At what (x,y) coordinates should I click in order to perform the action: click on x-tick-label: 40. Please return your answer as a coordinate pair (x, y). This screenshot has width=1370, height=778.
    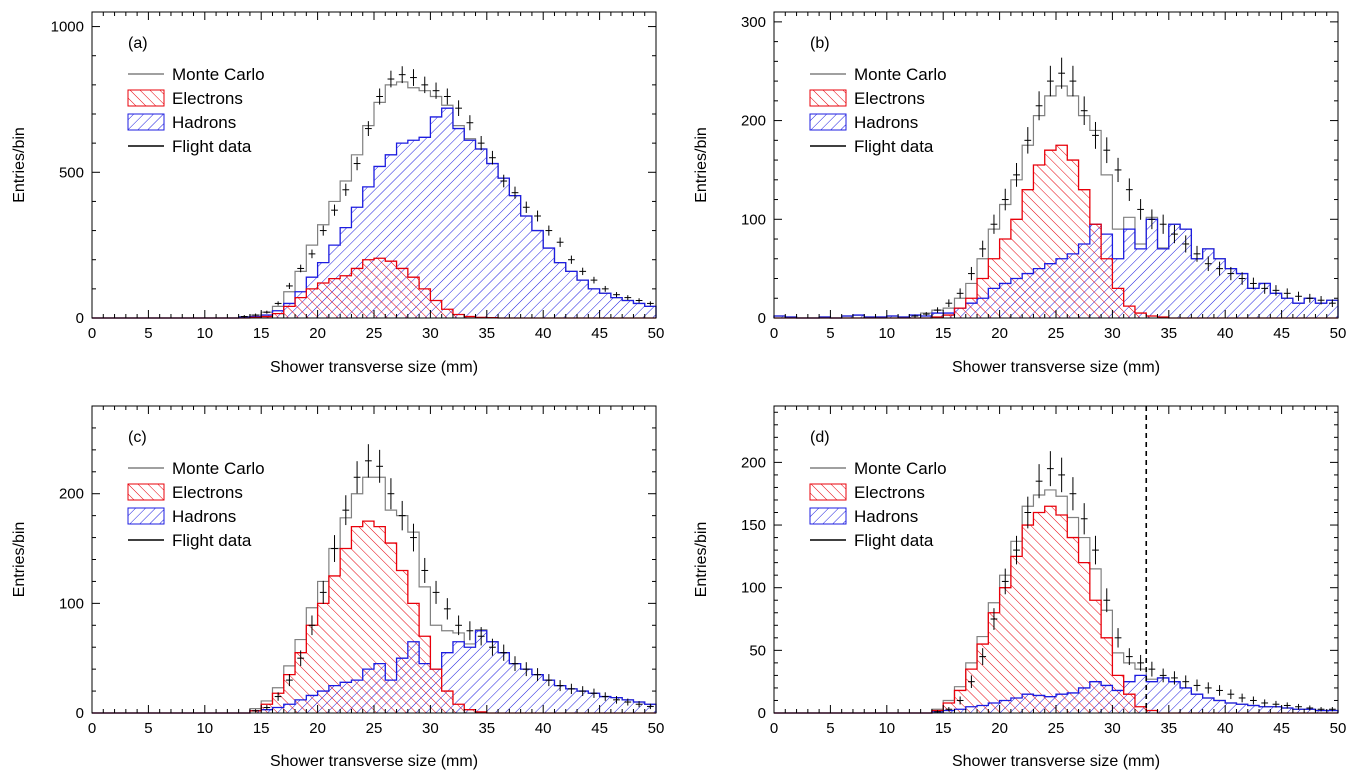
    Looking at the image, I should click on (1225, 728).